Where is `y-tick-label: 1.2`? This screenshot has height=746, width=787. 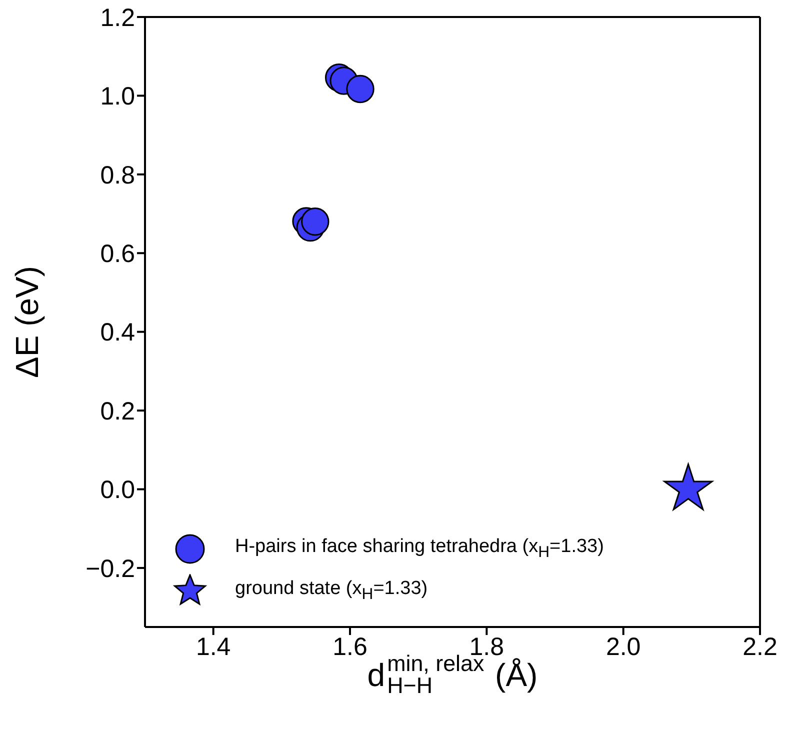
y-tick-label: 1.2 is located at coordinates (117, 18).